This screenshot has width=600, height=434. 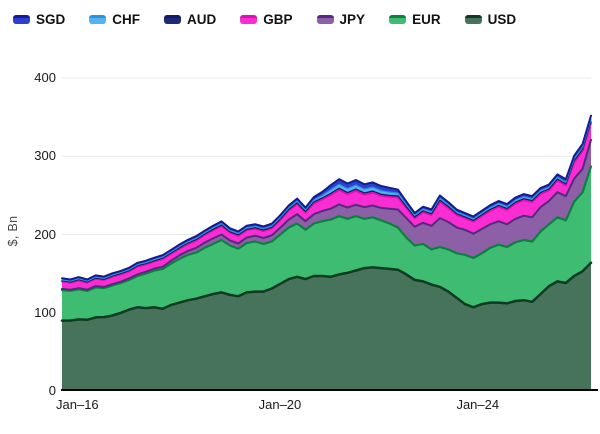 What do you see at coordinates (352, 19) in the screenshot?
I see `legend-label: JPY` at bounding box center [352, 19].